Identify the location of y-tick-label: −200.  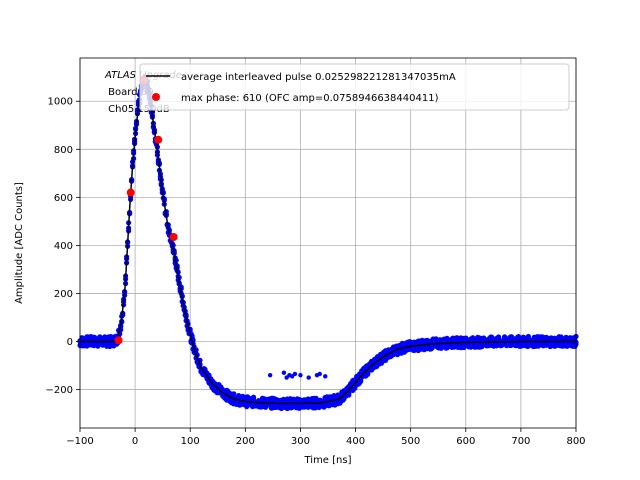
(59, 390).